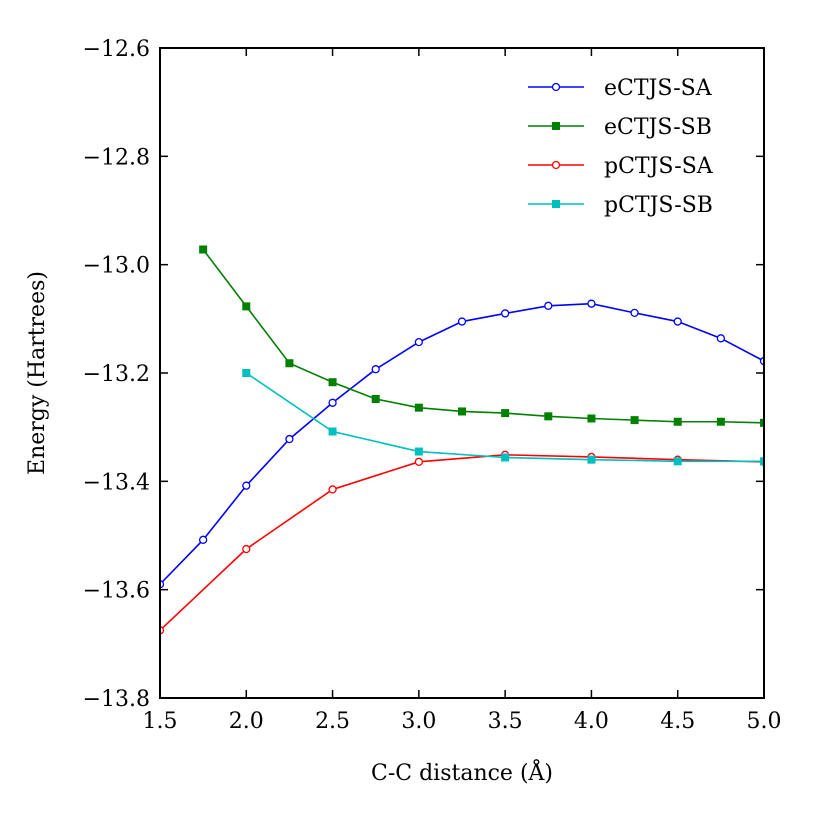 This screenshot has height=821, width=821. What do you see at coordinates (418, 721) in the screenshot?
I see `x-tick-label: 3.0` at bounding box center [418, 721].